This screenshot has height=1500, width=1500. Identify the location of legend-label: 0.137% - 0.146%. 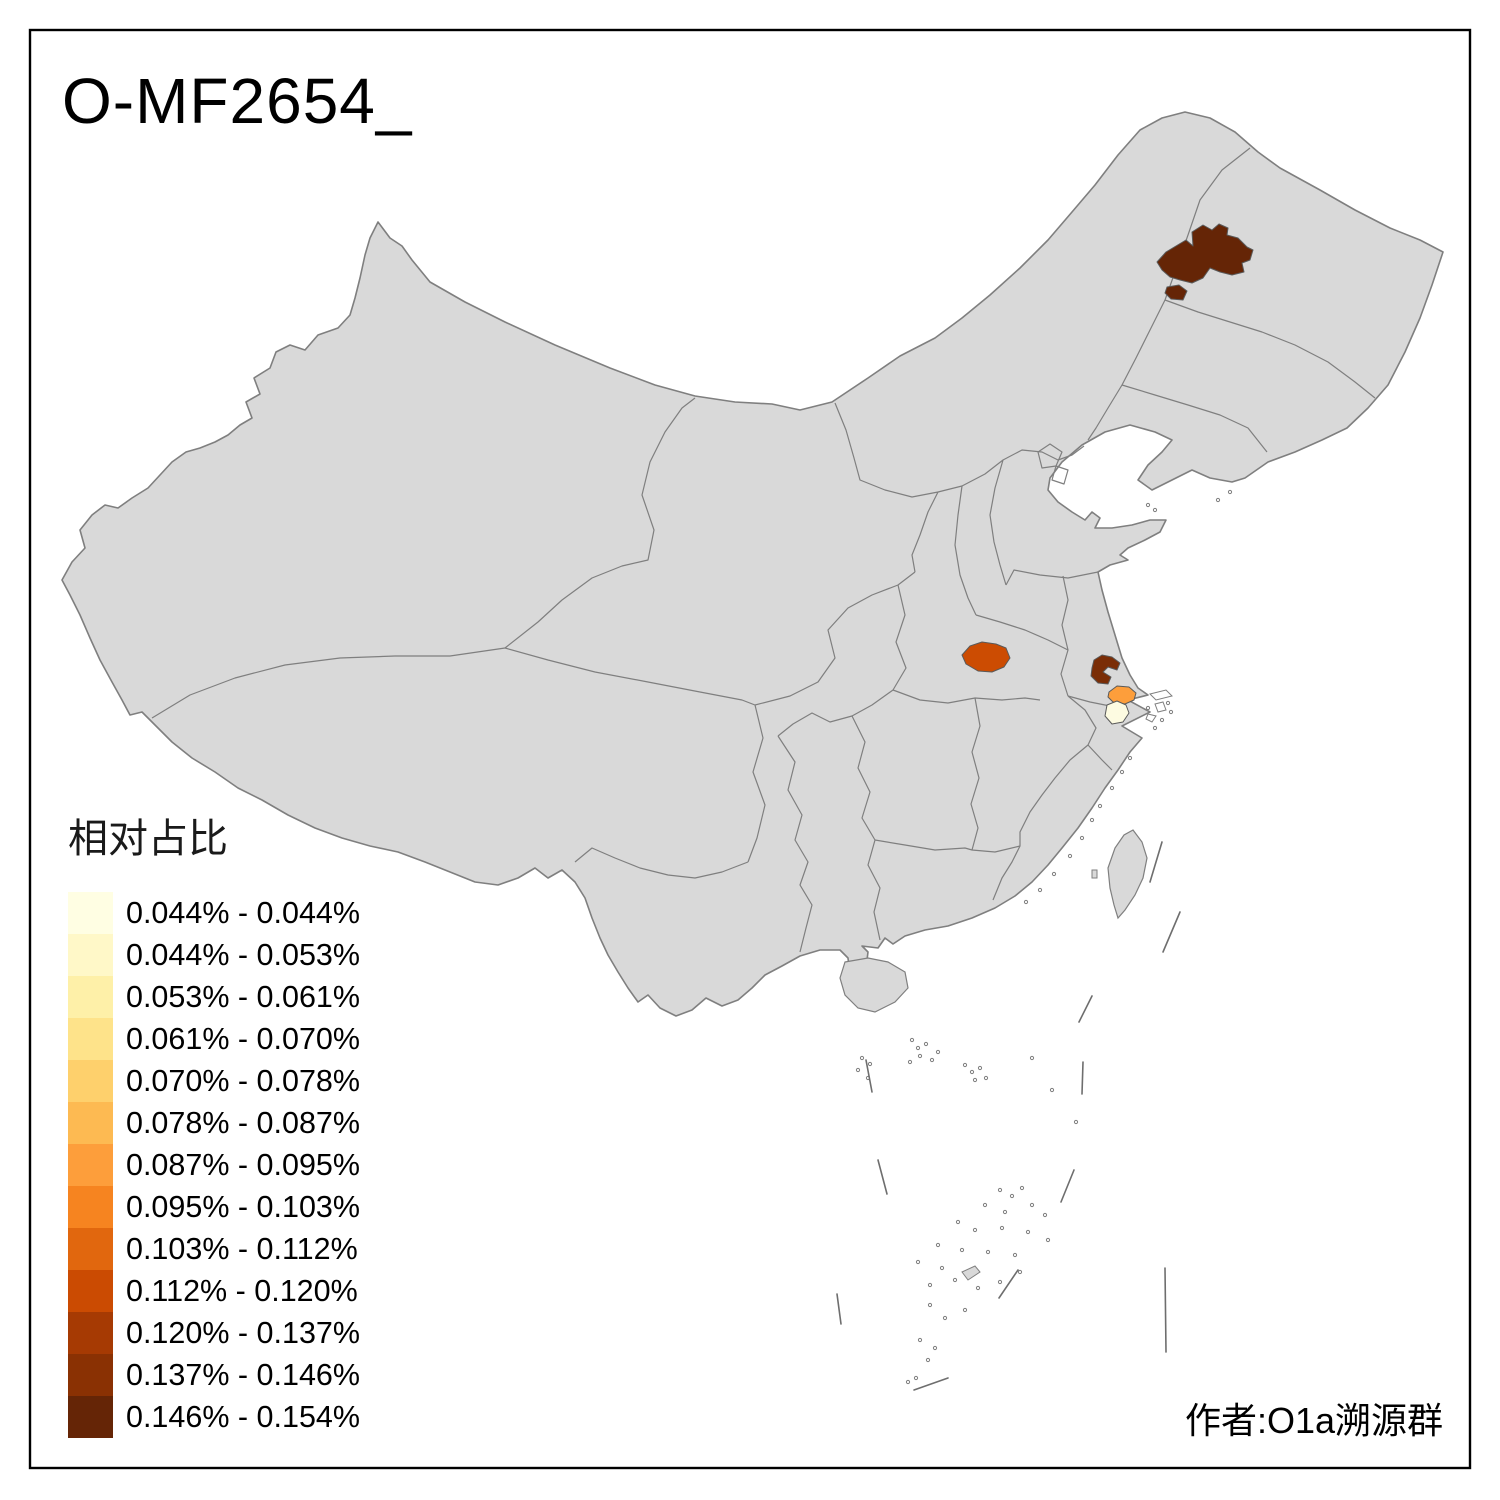
(243, 1374).